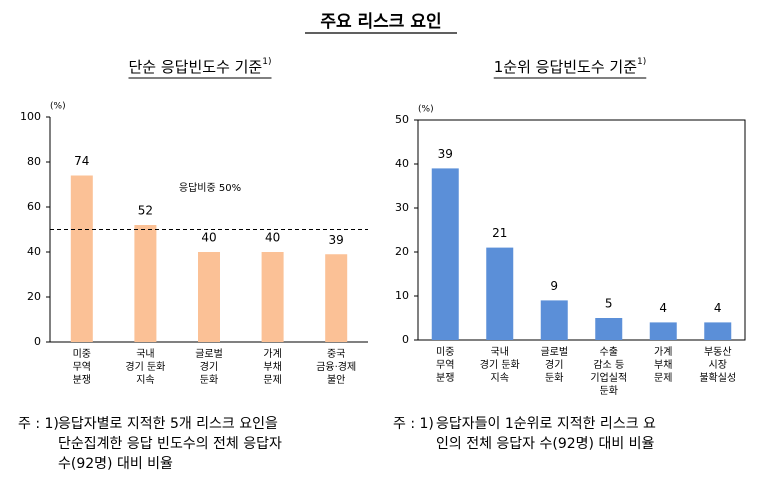 The width and height of the screenshot is (762, 486). I want to click on chart-title-text: 1순위 응답빈도수 기준, so click(565, 67).